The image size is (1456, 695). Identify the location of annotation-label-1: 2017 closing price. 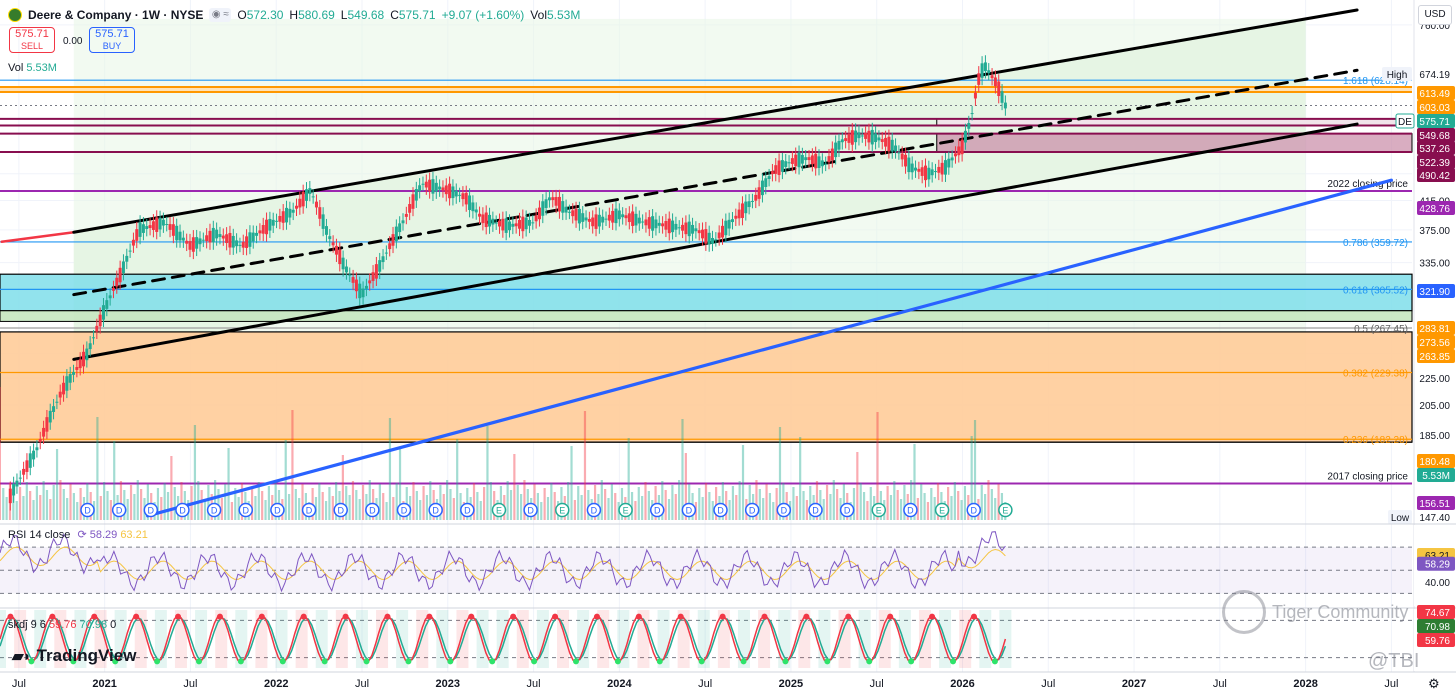
(1367, 476).